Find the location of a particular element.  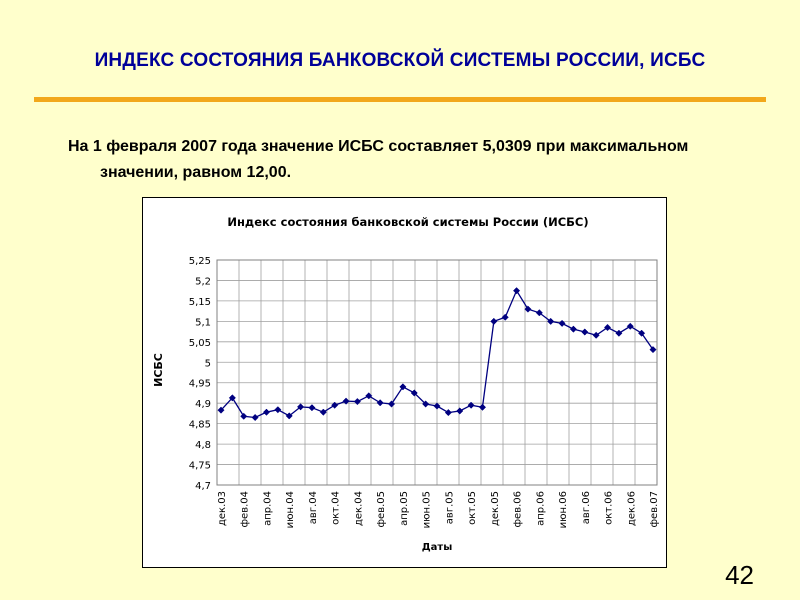

y-tick-label: 5 is located at coordinates (208, 363).